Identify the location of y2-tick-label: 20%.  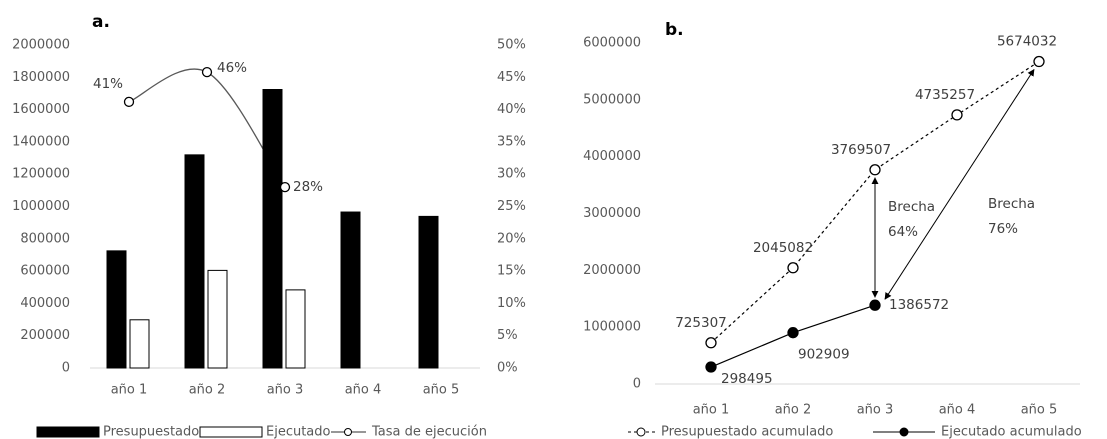
(511, 238).